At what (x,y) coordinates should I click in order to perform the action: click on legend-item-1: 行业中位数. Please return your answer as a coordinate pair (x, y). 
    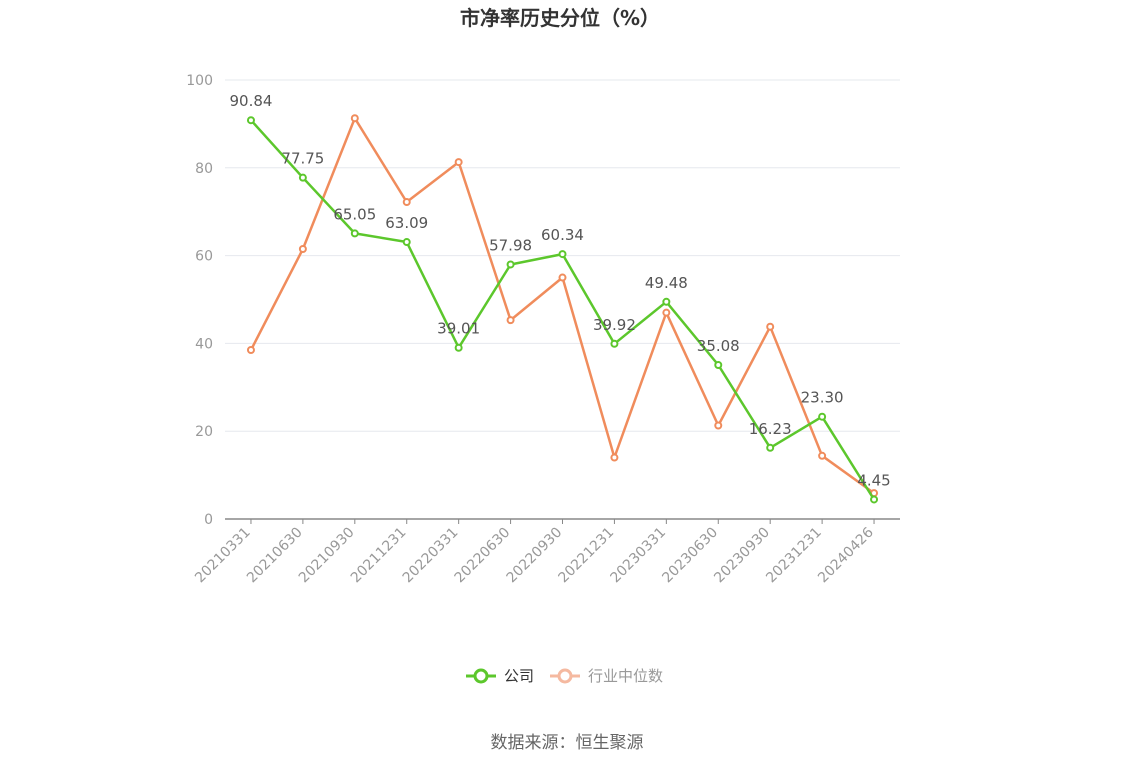
    Looking at the image, I should click on (606, 676).